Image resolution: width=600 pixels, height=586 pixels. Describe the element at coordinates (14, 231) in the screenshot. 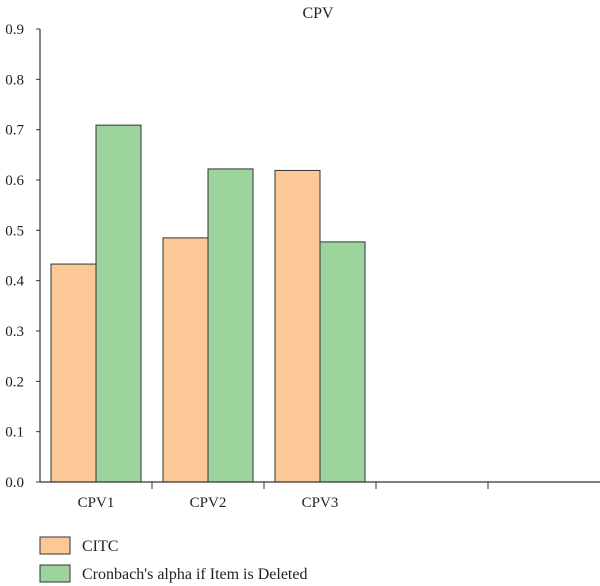

I see `y-tick-label: 0.5` at that location.